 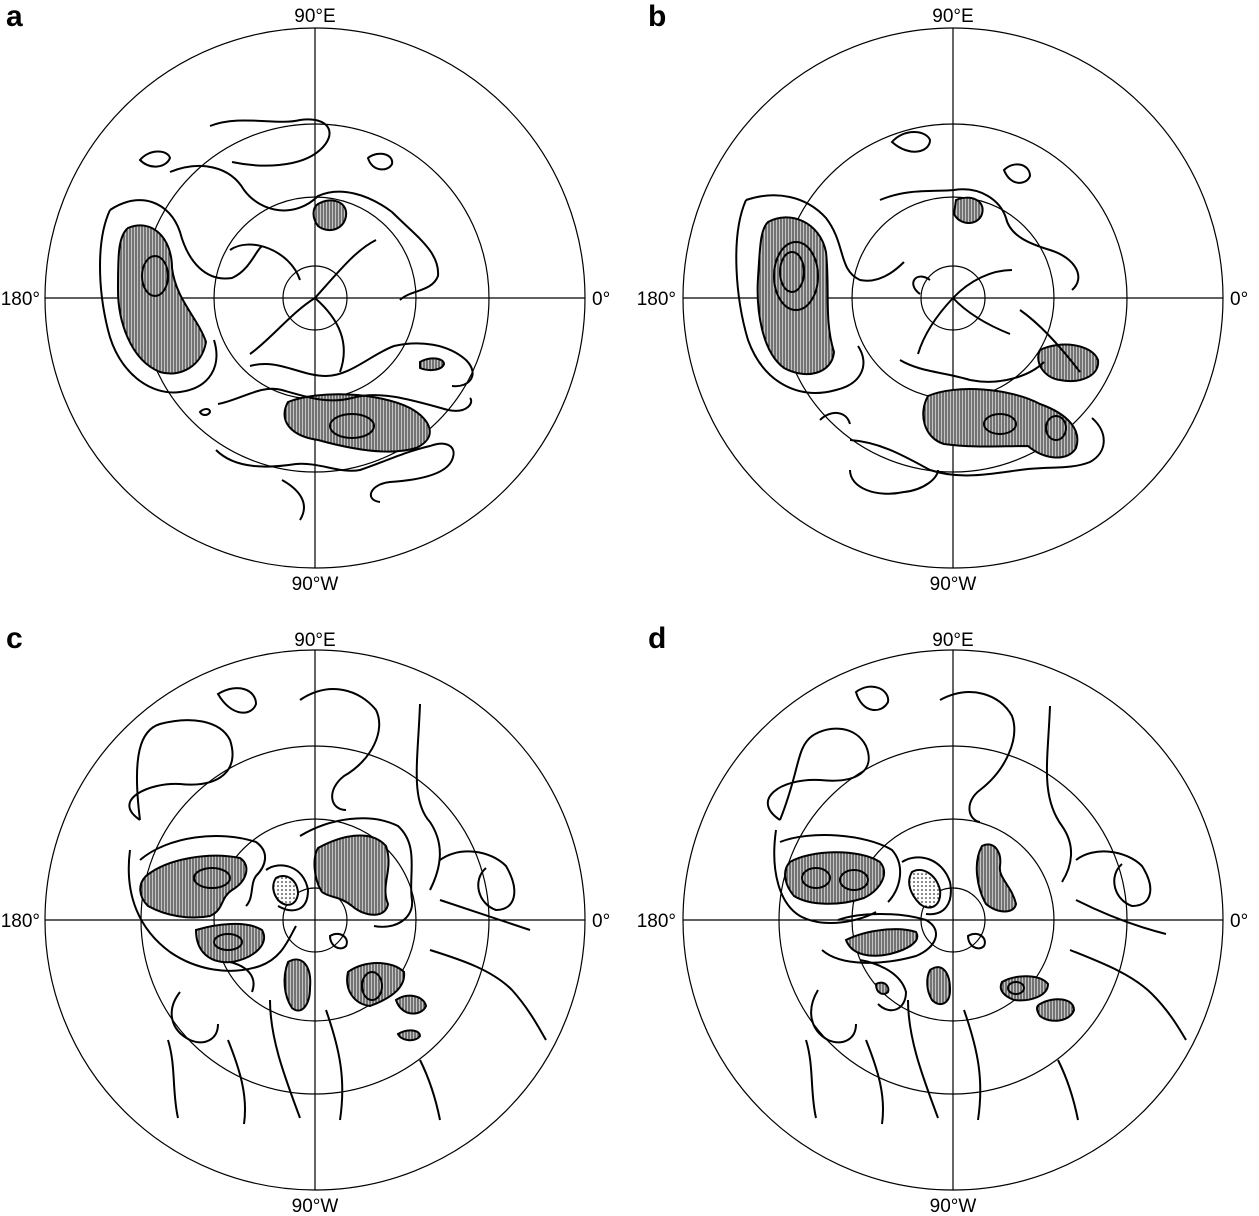 I want to click on panel-d-label-right: 0°, so click(x=1239, y=921).